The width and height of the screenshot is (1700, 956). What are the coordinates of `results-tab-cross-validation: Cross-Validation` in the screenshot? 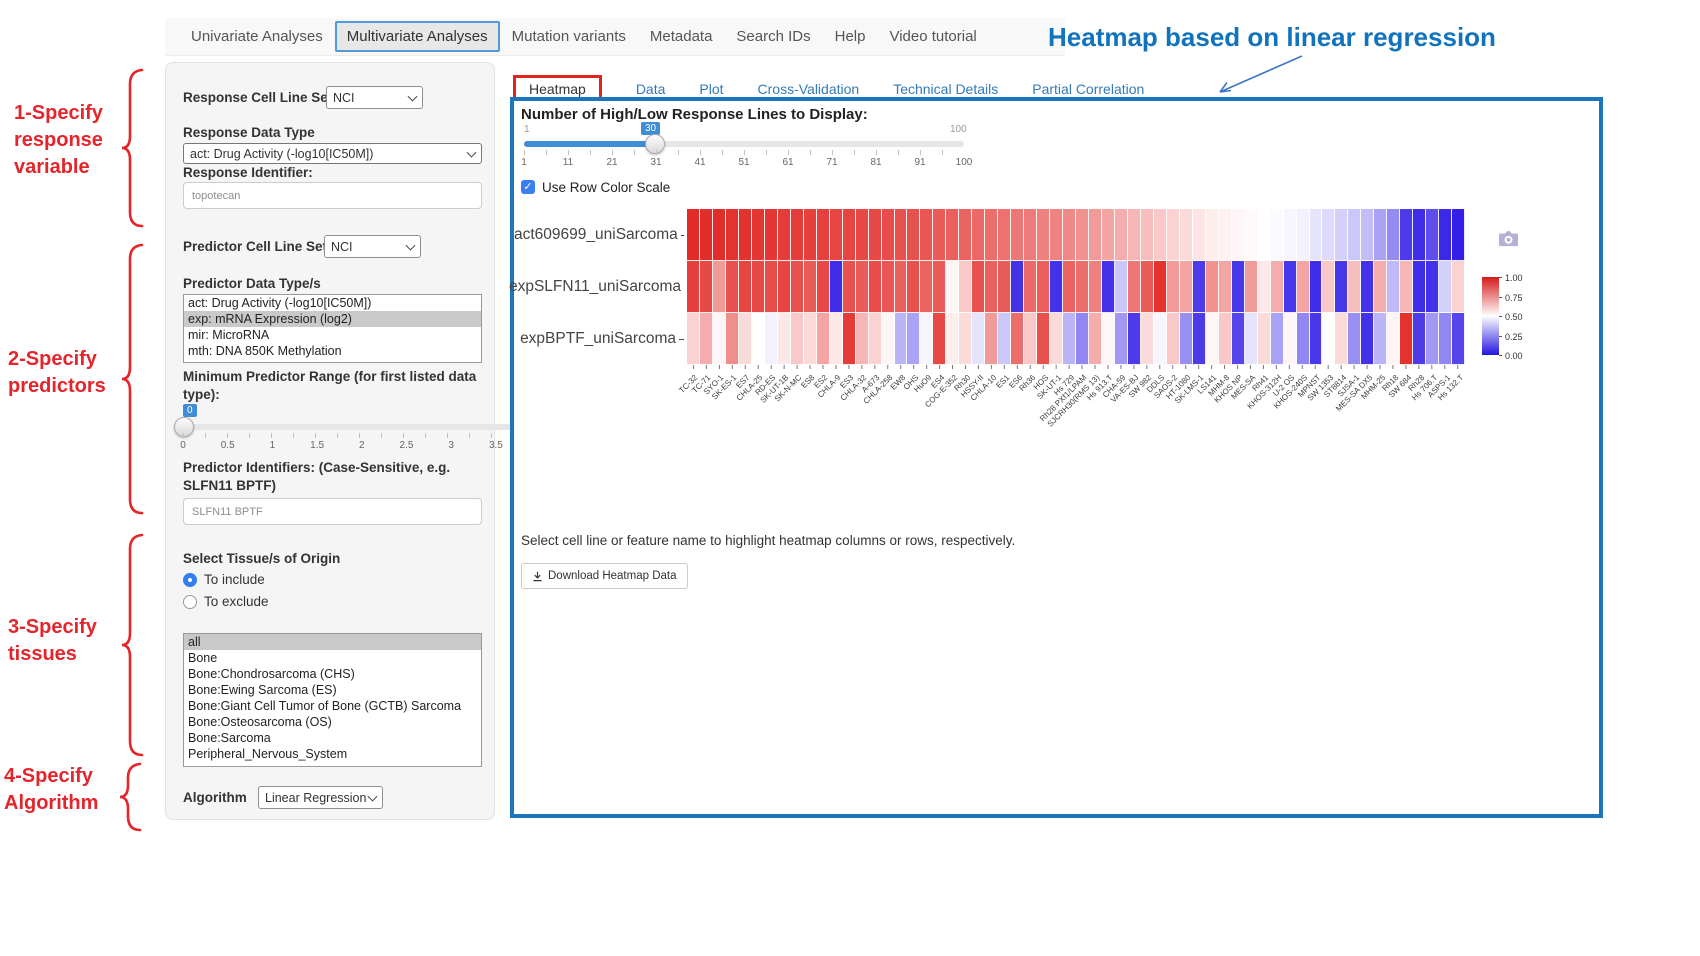 It's located at (808, 89).